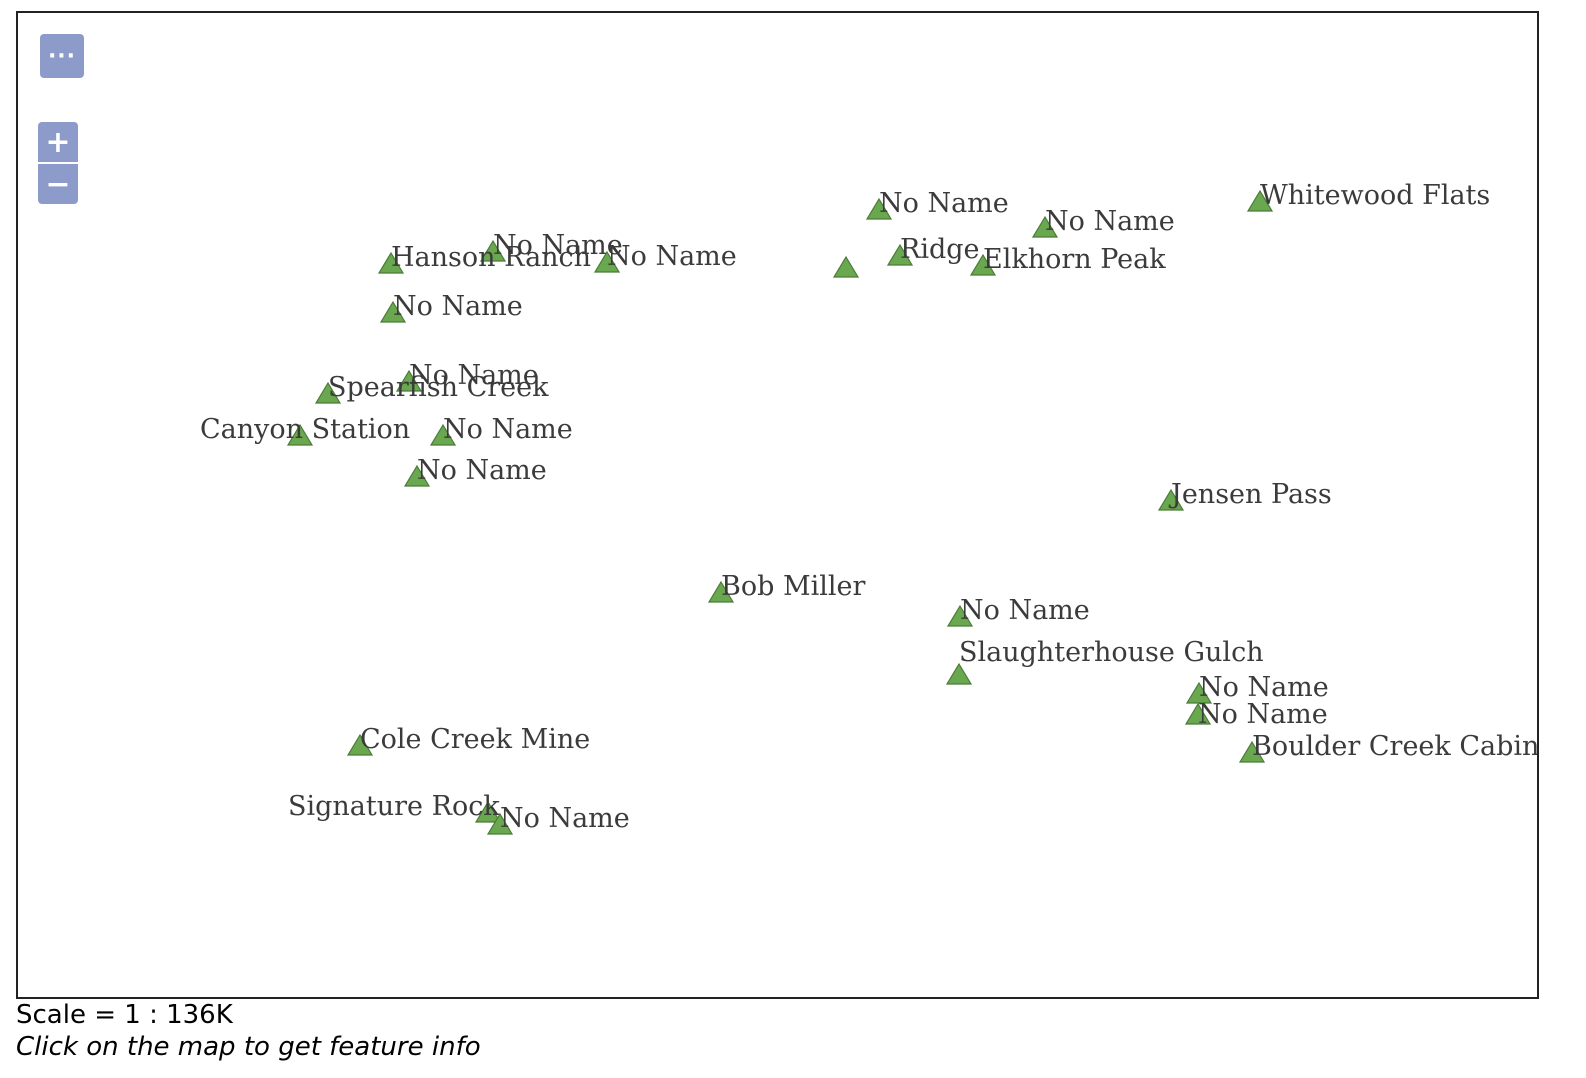 The width and height of the screenshot is (1586, 1078). I want to click on scale-readout: Scale = 1 : 136K, so click(124, 1015).